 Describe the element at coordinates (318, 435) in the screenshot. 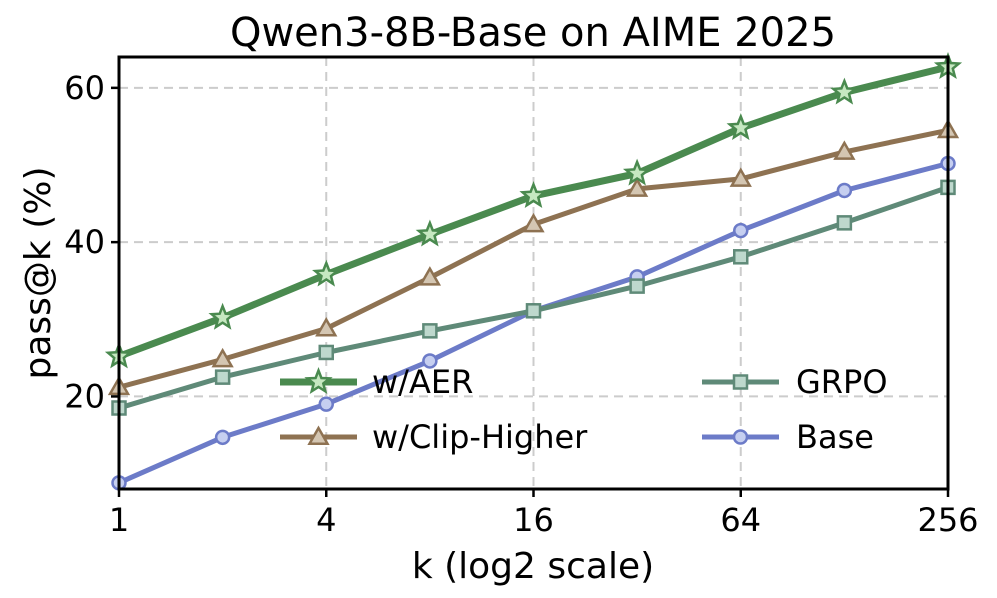

I see `legend-swatch-marker-w-clip-higher` at that location.